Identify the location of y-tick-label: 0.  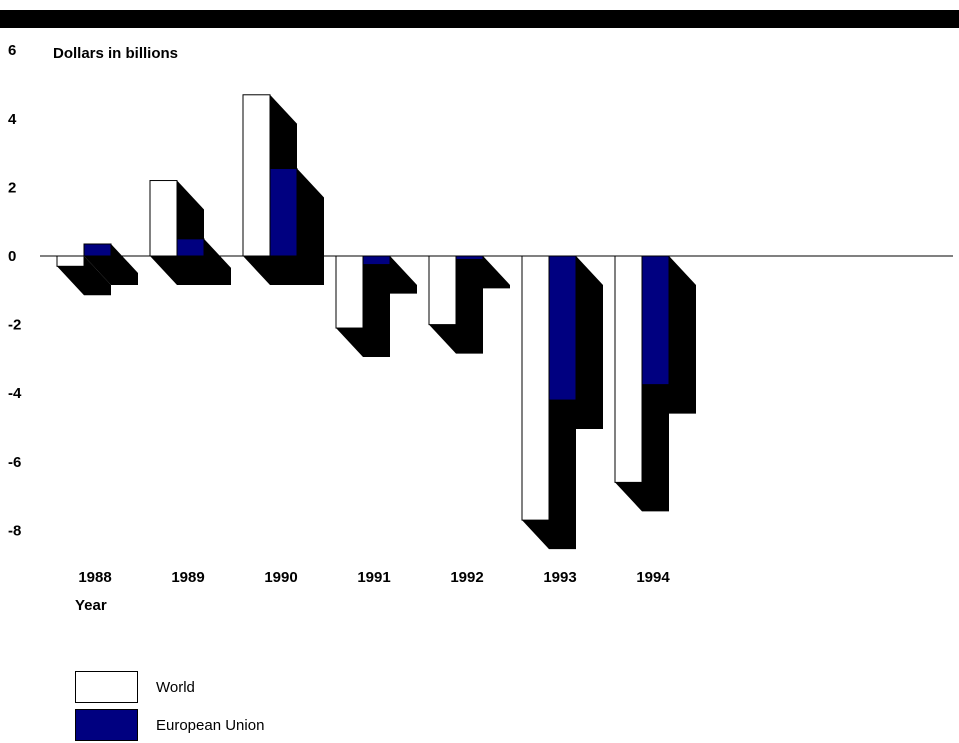
(12, 256).